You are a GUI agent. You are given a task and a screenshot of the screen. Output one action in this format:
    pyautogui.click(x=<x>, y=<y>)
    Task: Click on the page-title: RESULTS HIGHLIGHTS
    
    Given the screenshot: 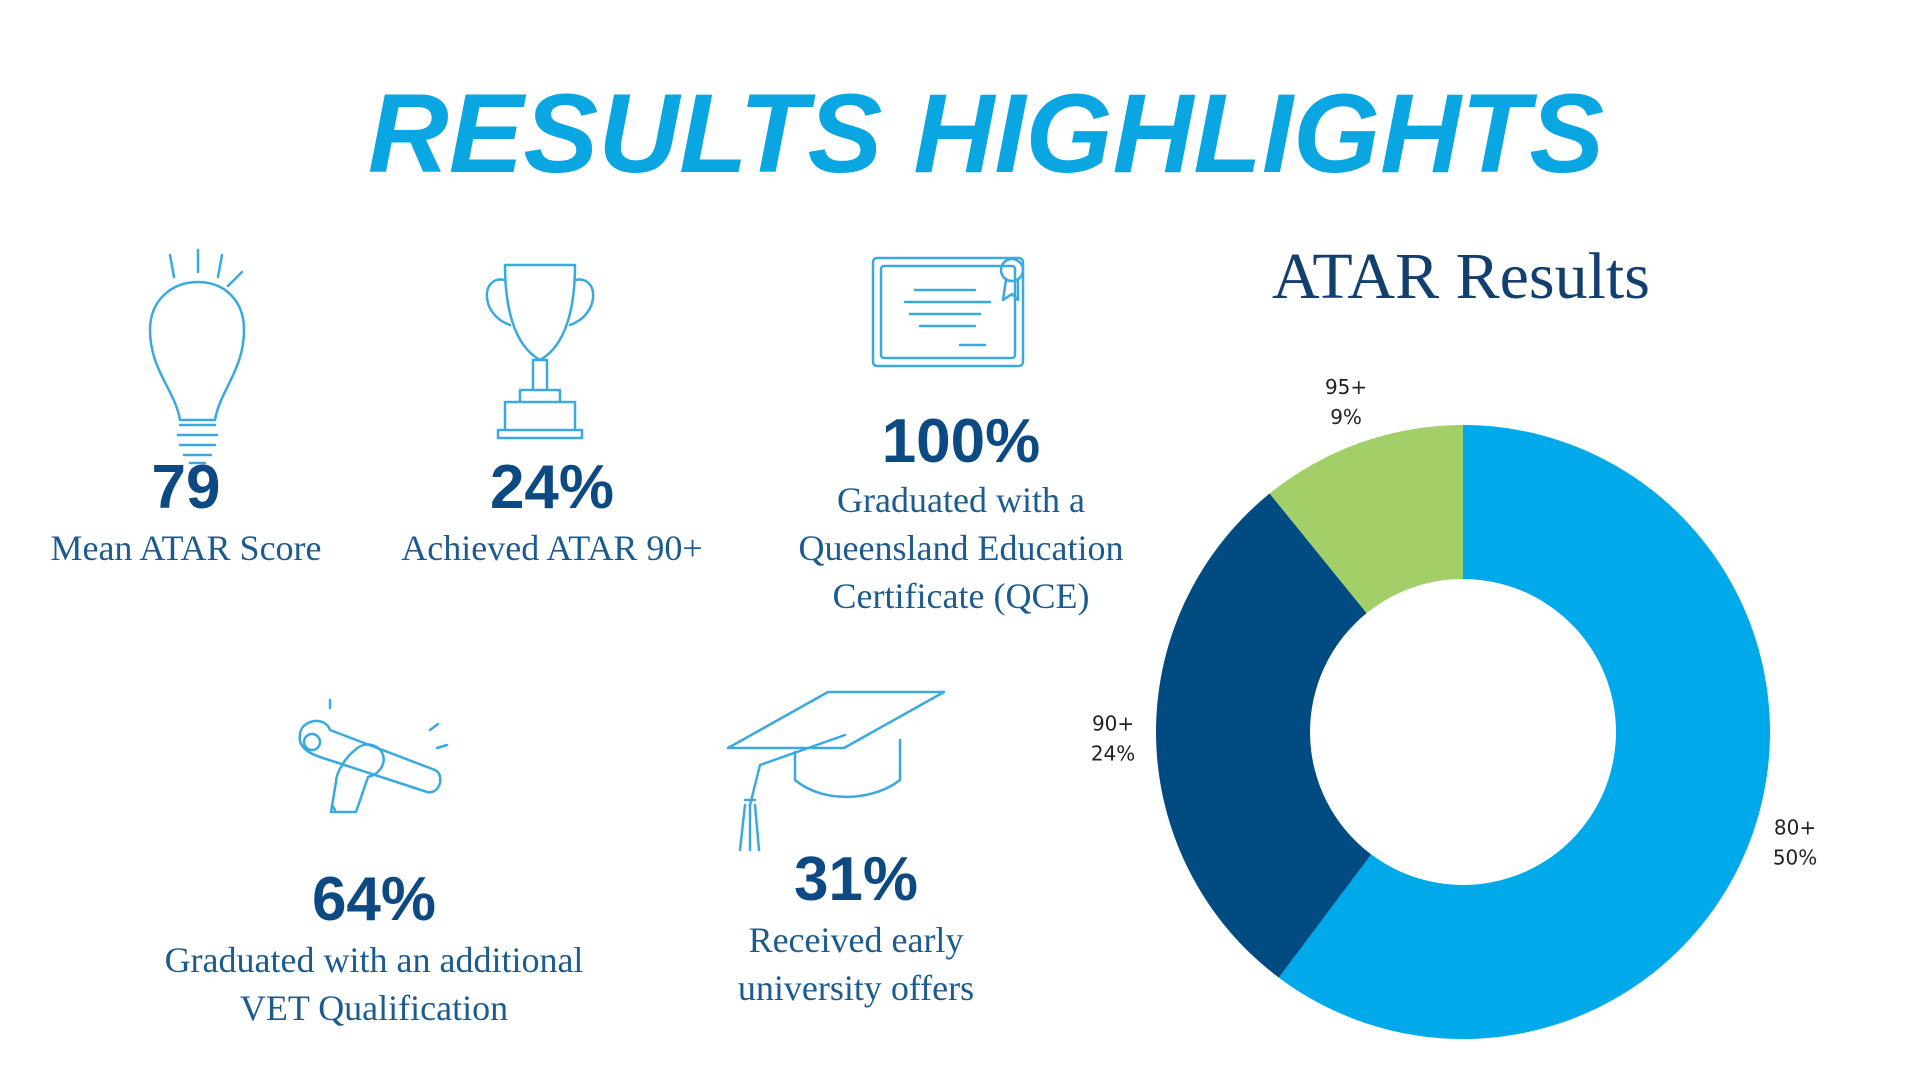 What is the action you would take?
    pyautogui.click(x=986, y=133)
    